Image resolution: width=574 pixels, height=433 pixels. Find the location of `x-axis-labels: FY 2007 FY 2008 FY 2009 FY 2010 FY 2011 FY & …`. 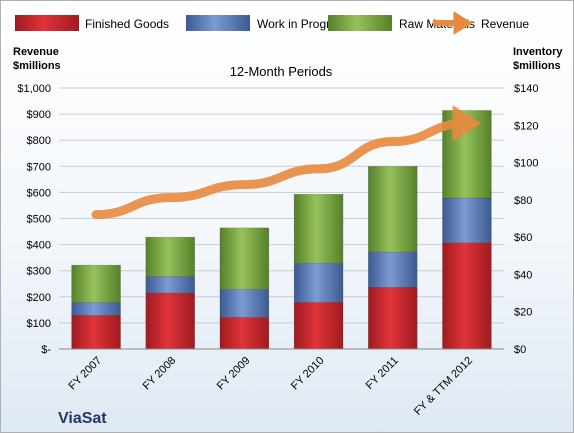

x-axis-labels: FY 2007 FY 2008 FY 2009 FY 2010 FY 2011 FY & … is located at coordinates (270, 386).